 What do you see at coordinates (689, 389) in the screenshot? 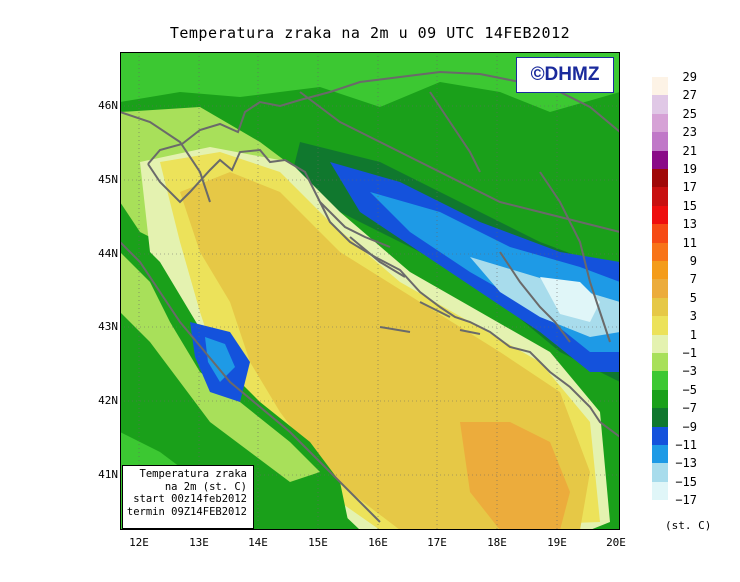
I see `legend-label: −5` at bounding box center [689, 389].